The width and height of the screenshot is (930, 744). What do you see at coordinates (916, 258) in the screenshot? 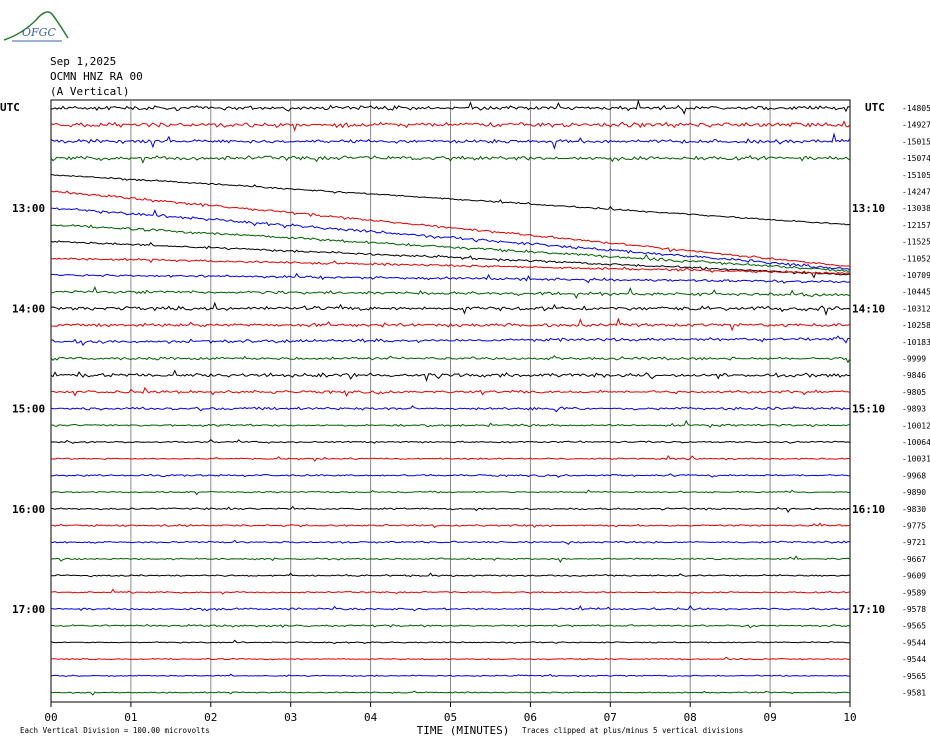
I see `trace-baseline-value: -11052` at bounding box center [916, 258].